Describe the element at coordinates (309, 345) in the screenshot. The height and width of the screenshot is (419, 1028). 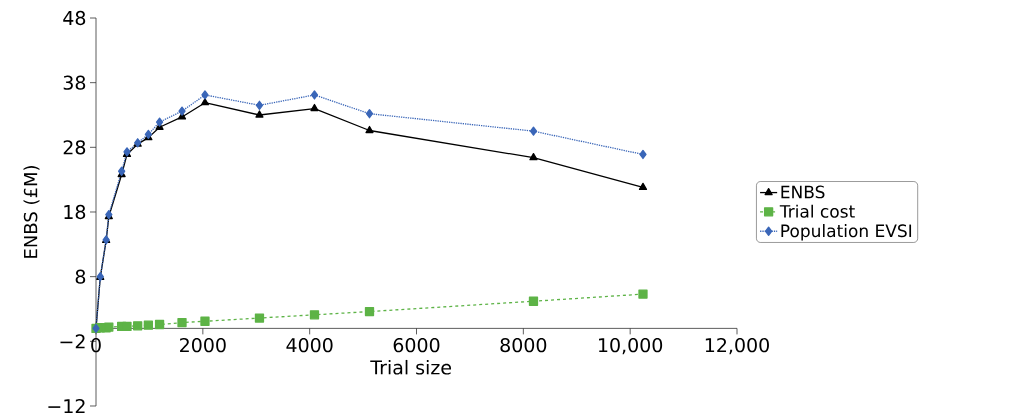
I see `x-tick-label: 4000` at that location.